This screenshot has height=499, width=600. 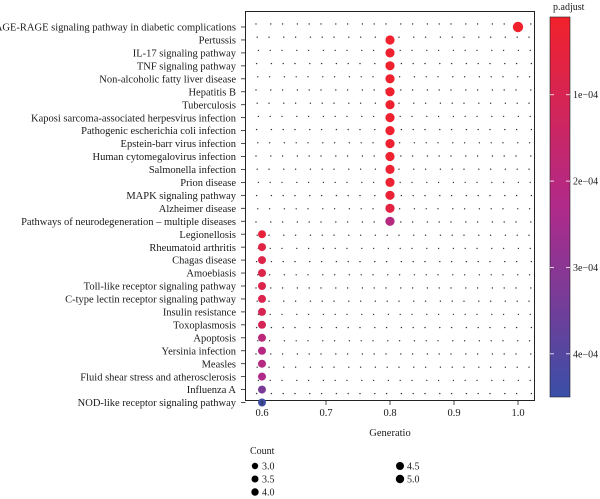 What do you see at coordinates (167, 79) in the screenshot?
I see `term-label: Non-alcoholic fatty liver disease` at bounding box center [167, 79].